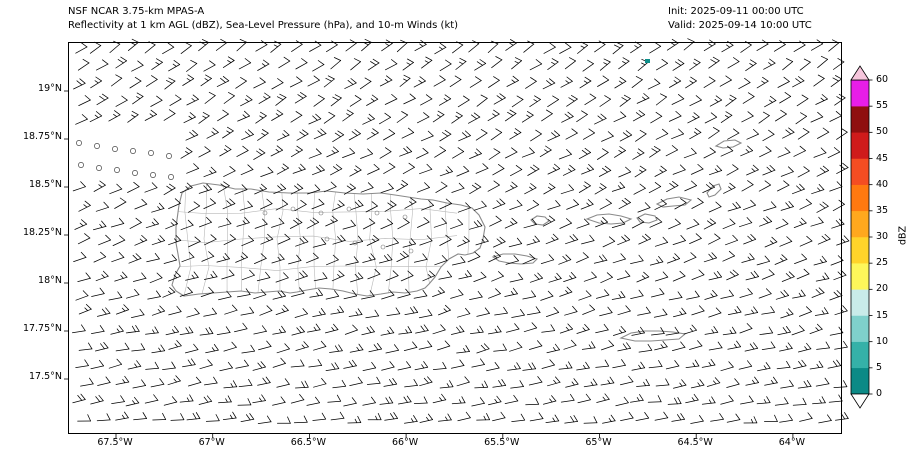 This screenshot has width=921, height=459. What do you see at coordinates (882, 315) in the screenshot?
I see `colorbar-tick-label: 15` at bounding box center [882, 315].